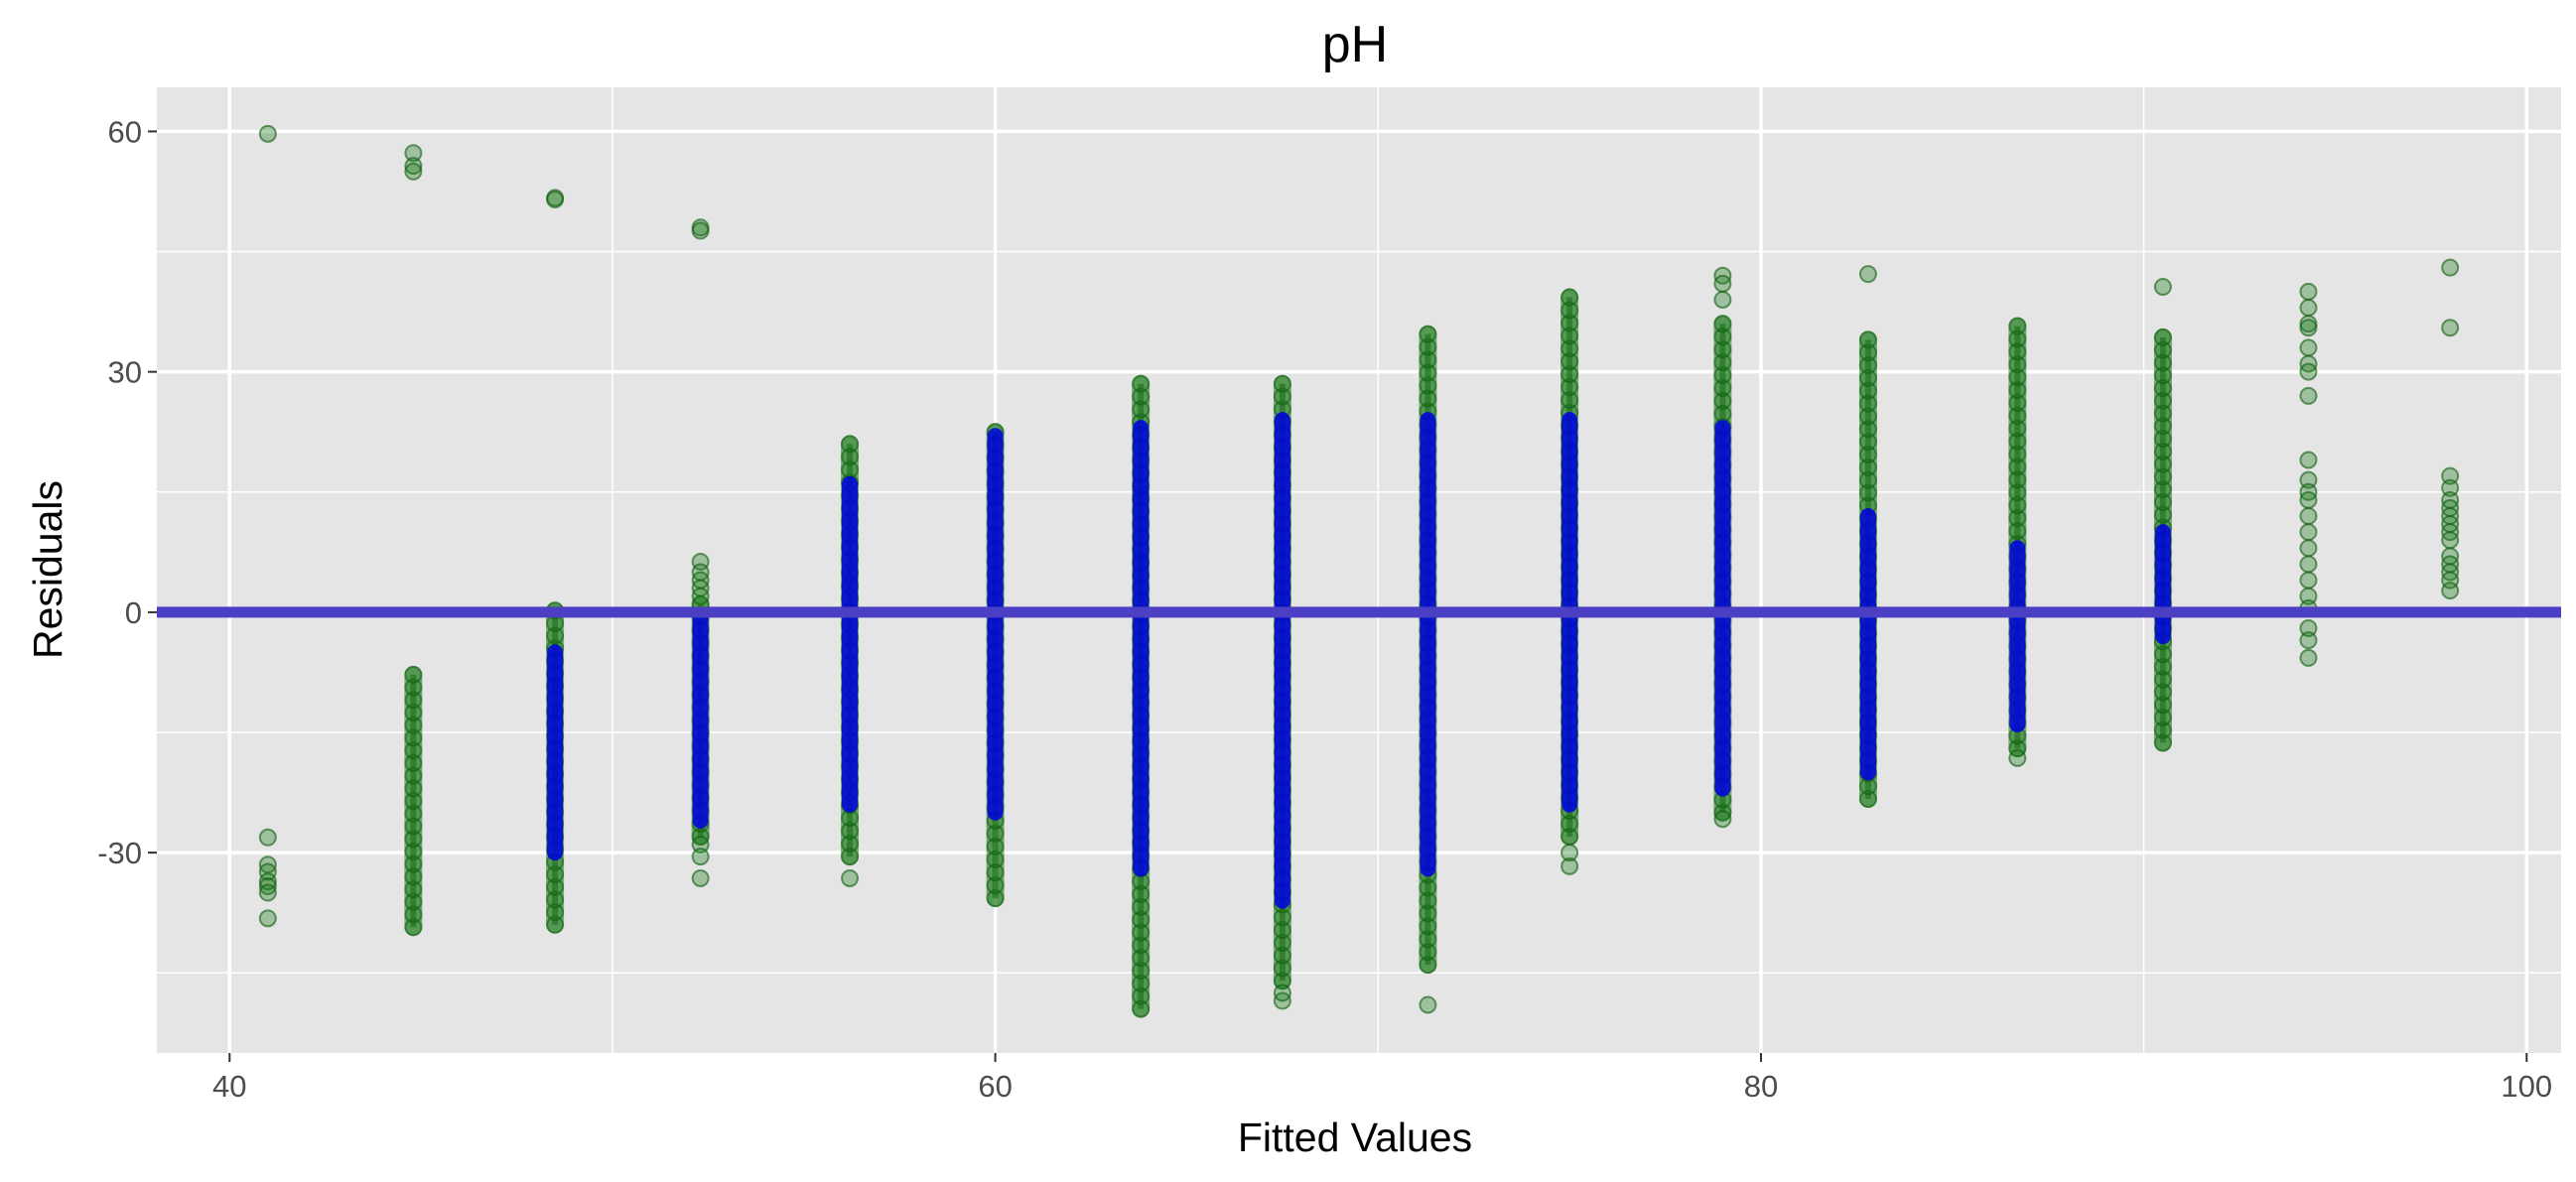 Image resolution: width=2576 pixels, height=1182 pixels. Describe the element at coordinates (125, 131) in the screenshot. I see `y-tick-label: 60` at that location.